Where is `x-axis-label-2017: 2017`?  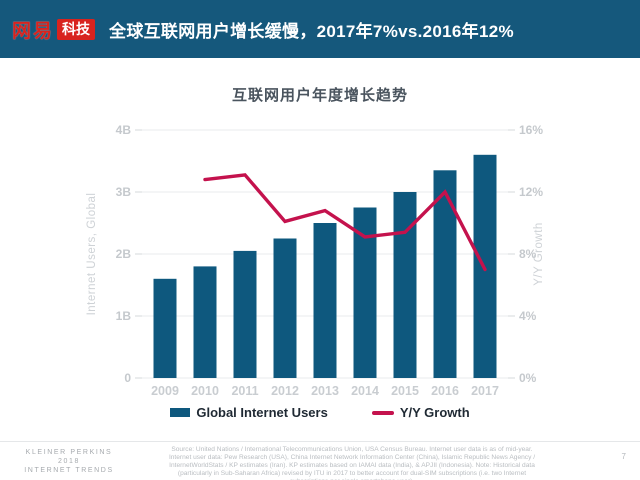
x-axis-label-2017: 2017 is located at coordinates (485, 391).